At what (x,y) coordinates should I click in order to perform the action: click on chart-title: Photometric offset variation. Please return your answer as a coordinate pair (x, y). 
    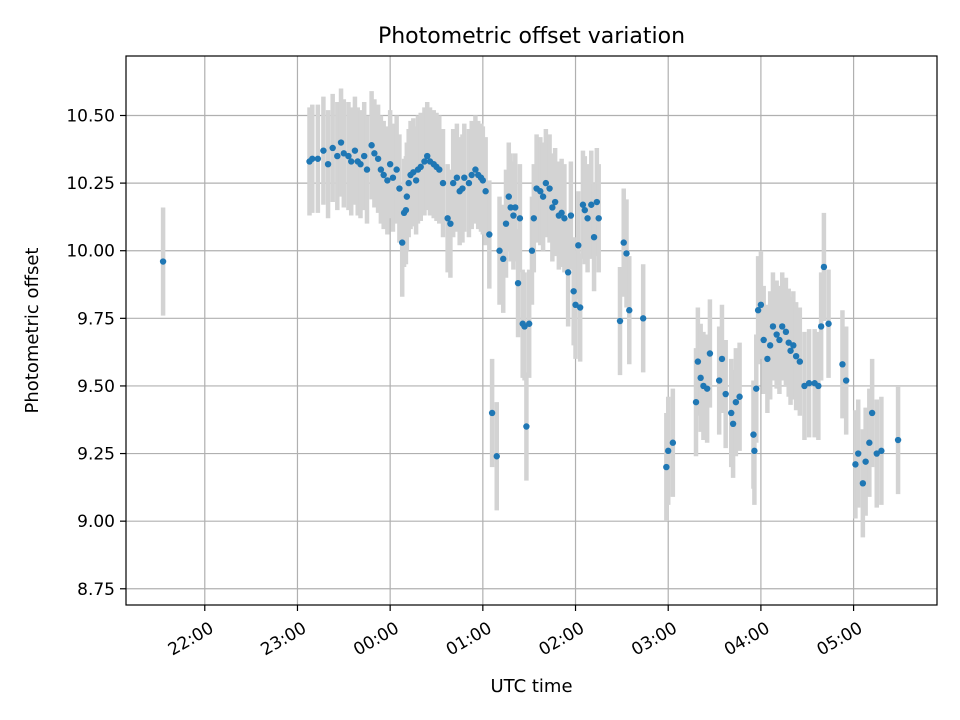
    Looking at the image, I should click on (531, 36).